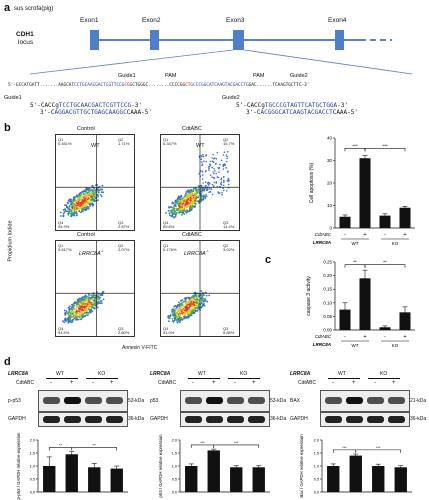 This screenshot has width=429, height=500. I want to click on guide2-side-label: Guide2, so click(231, 98).